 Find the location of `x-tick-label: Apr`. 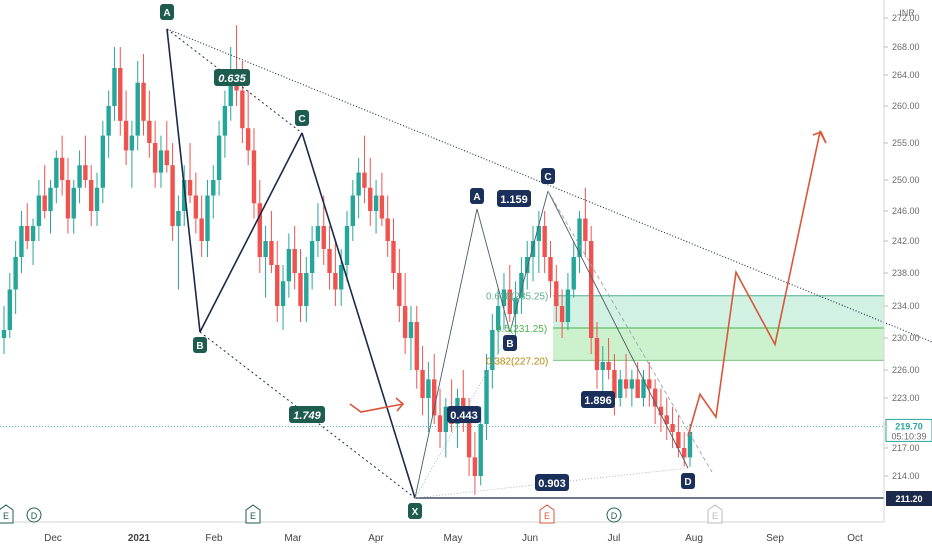

x-tick-label: Apr is located at coordinates (376, 538).